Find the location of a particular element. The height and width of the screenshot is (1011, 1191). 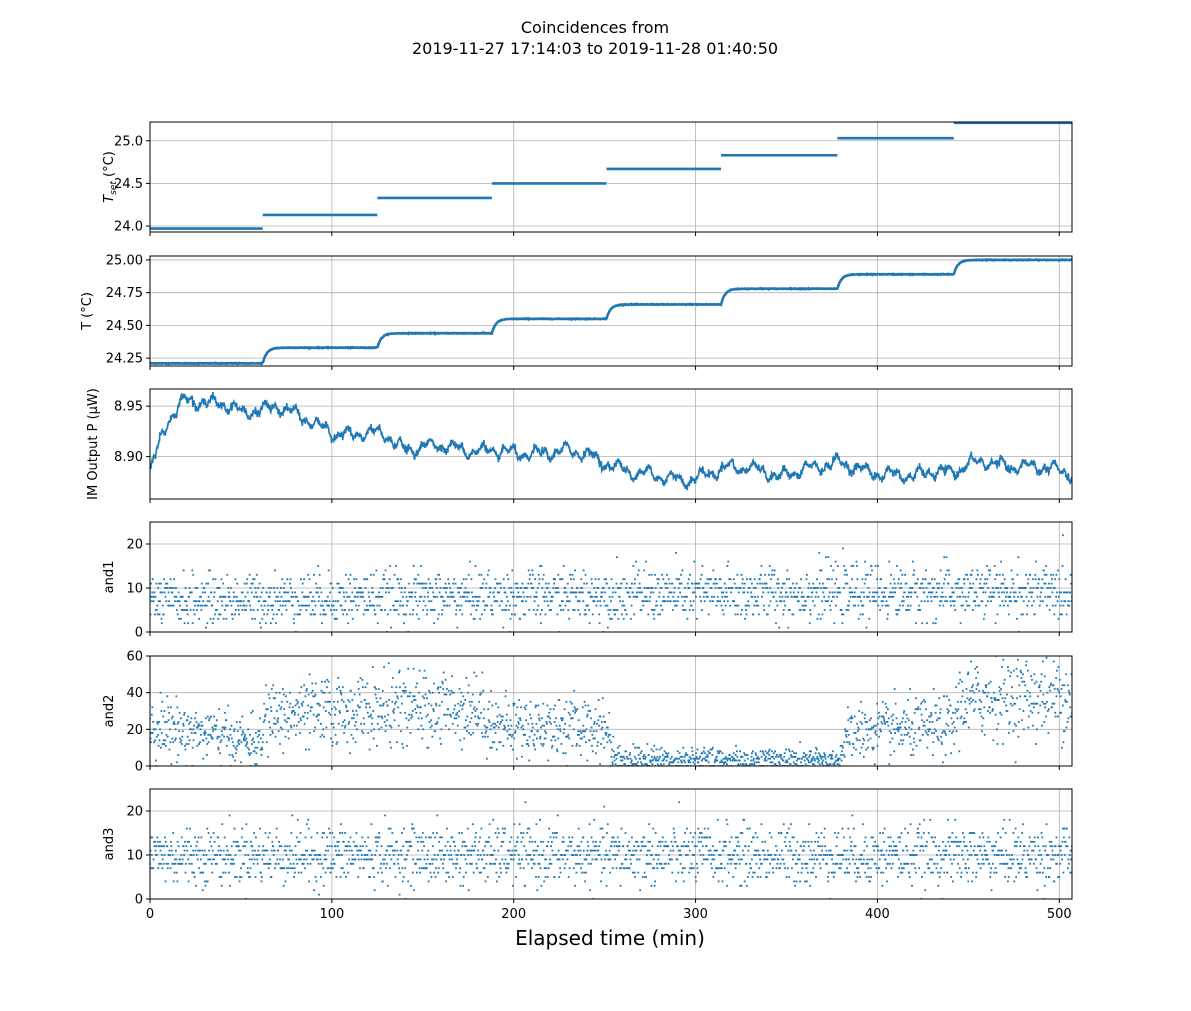

y-tick-label: 0 is located at coordinates (139, 767).